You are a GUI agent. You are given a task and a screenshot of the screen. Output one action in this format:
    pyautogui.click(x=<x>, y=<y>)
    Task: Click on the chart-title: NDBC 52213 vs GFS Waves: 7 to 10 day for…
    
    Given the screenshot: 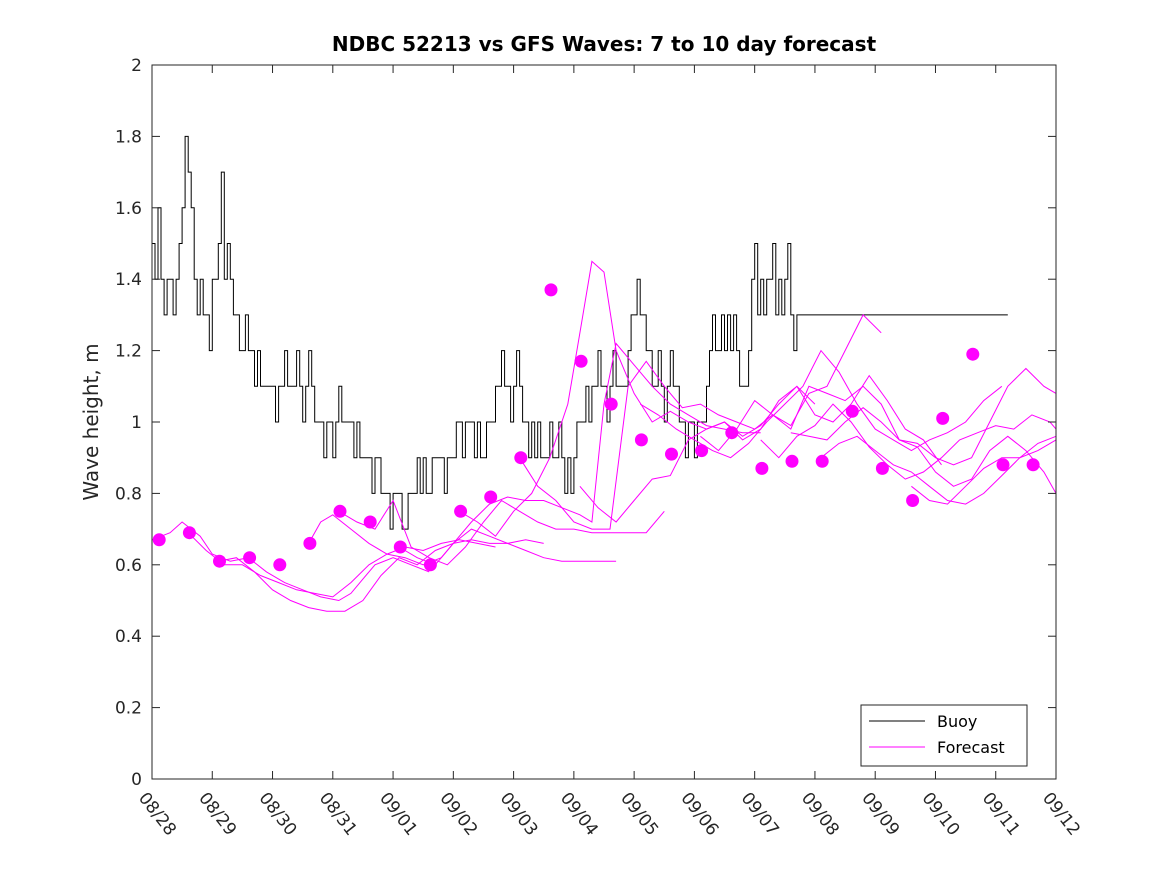 What is the action you would take?
    pyautogui.click(x=604, y=44)
    